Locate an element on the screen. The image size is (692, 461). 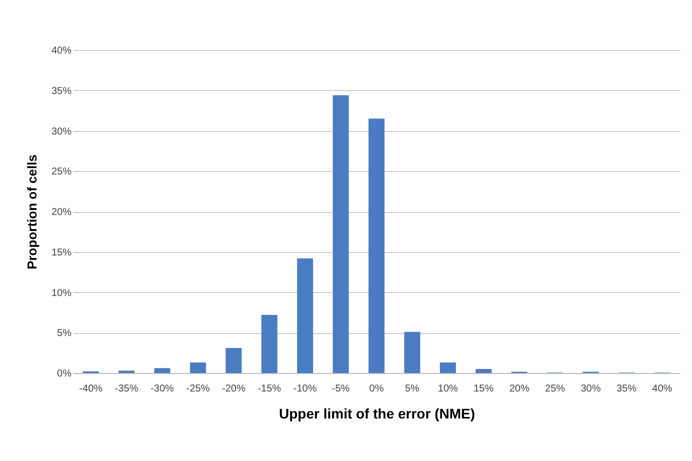
x-axis-title: Upper limit of the error (NME) is located at coordinates (377, 414).